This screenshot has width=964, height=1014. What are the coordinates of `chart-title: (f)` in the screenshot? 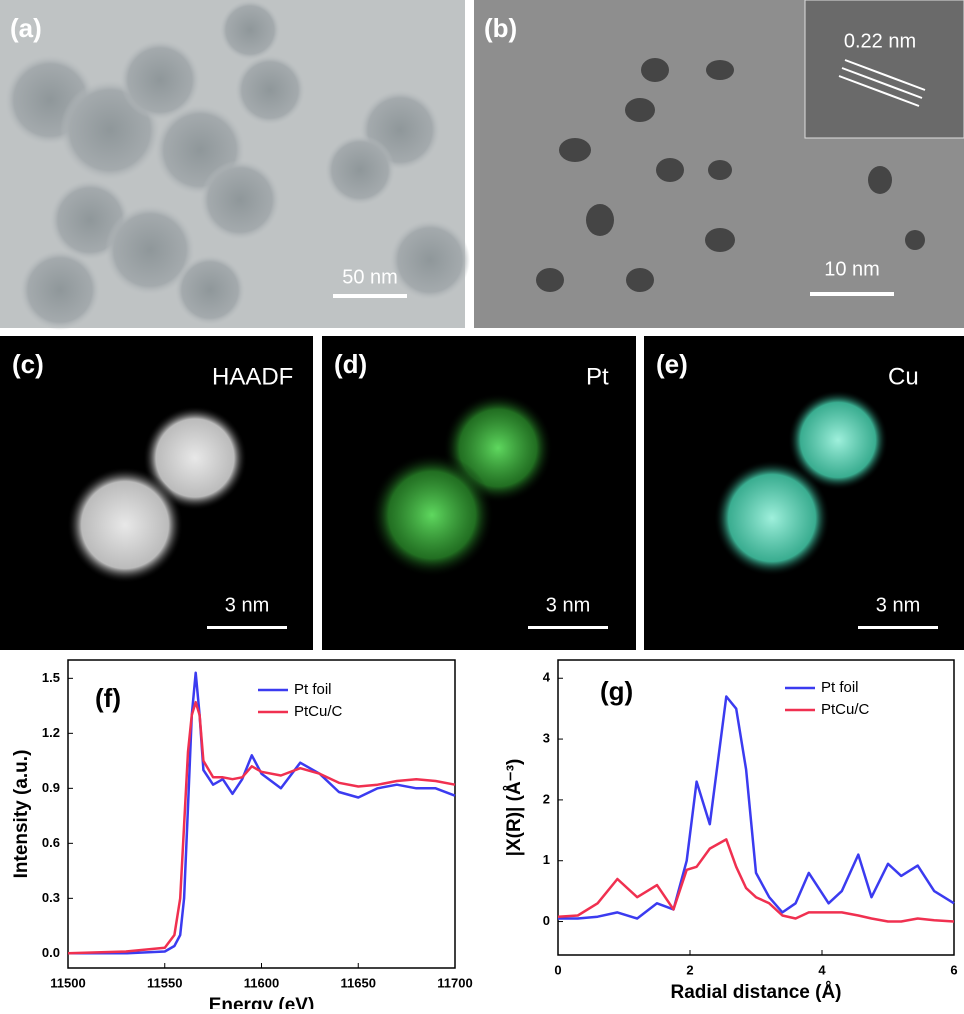 It's located at (108, 698).